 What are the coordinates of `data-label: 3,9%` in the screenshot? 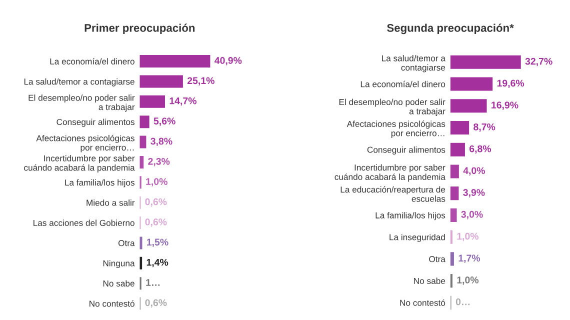 It's located at (474, 193).